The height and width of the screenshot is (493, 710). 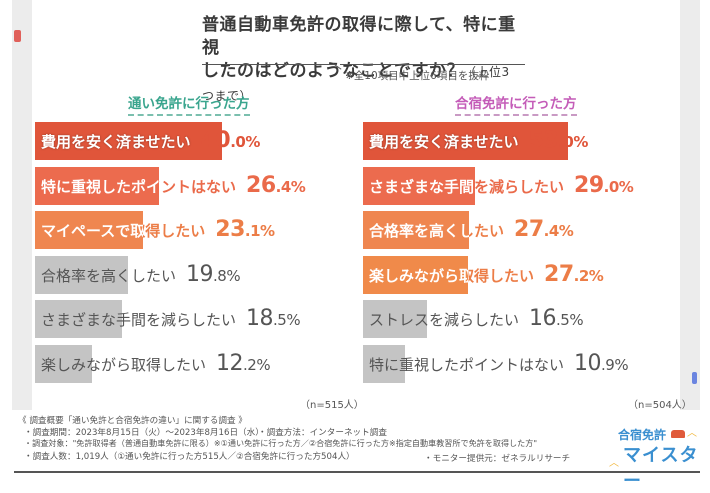 I want to click on right-group-label: 合宿免許に行った方, so click(x=516, y=104).